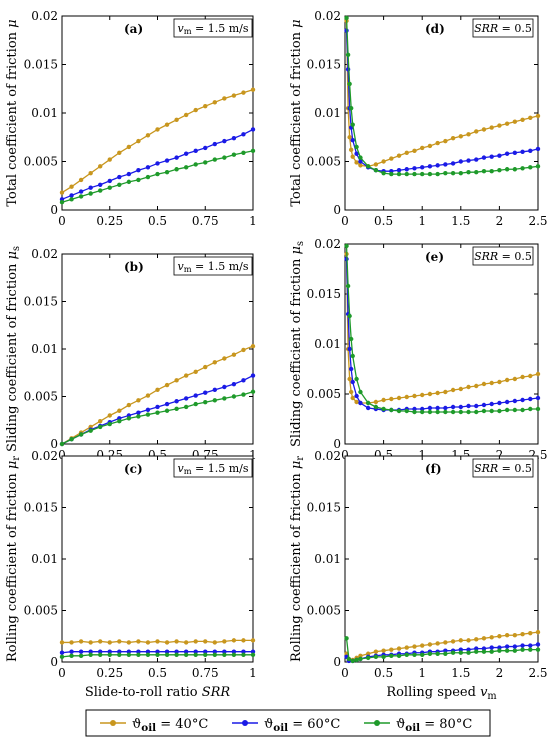 The height and width of the screenshot is (746, 550). What do you see at coordinates (460, 221) in the screenshot?
I see `x-tick-label: 1.5` at bounding box center [460, 221].